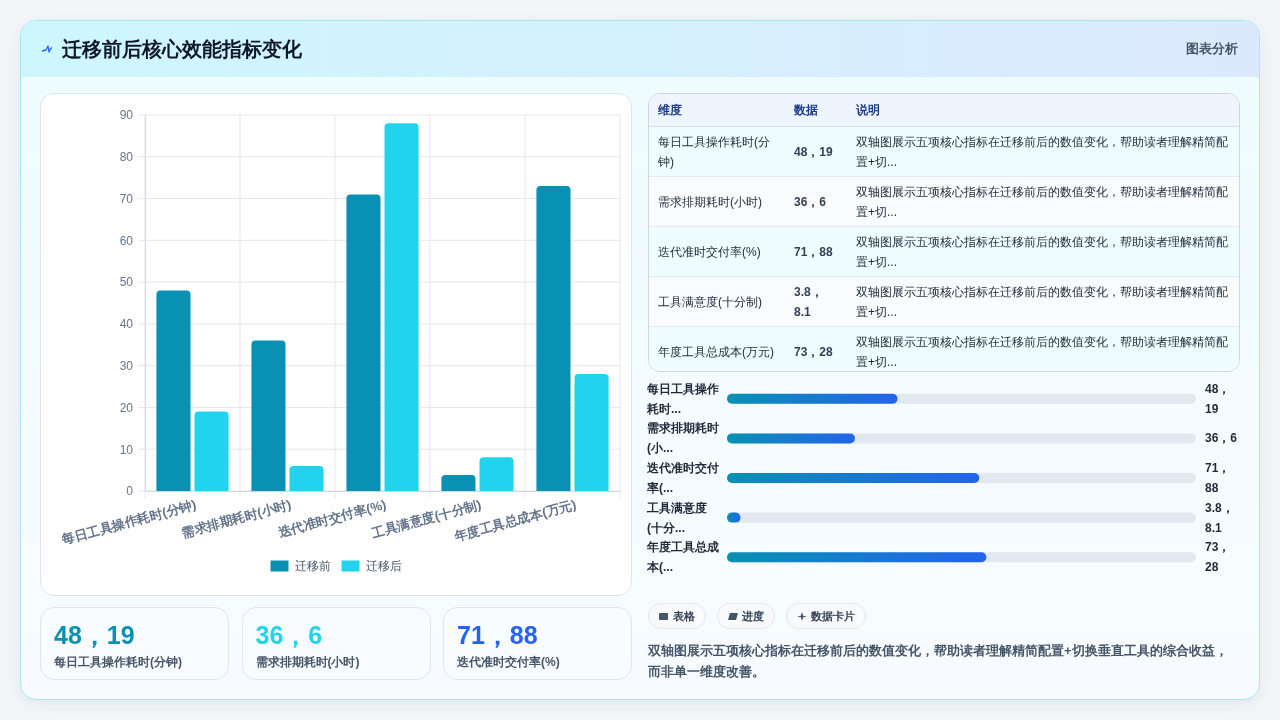 Image resolution: width=1280 pixels, height=720 pixels. Describe the element at coordinates (753, 616) in the screenshot. I see `category-label: 进度` at that location.